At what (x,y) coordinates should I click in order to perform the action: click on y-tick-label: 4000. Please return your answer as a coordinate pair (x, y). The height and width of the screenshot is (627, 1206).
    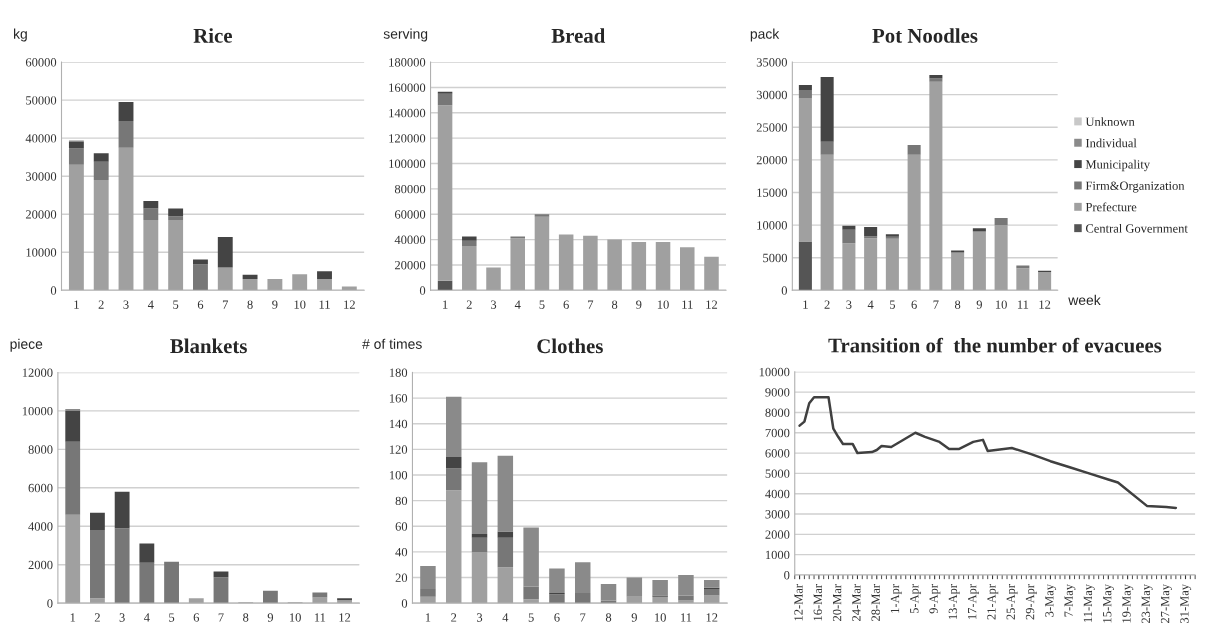
    Looking at the image, I should click on (40, 526).